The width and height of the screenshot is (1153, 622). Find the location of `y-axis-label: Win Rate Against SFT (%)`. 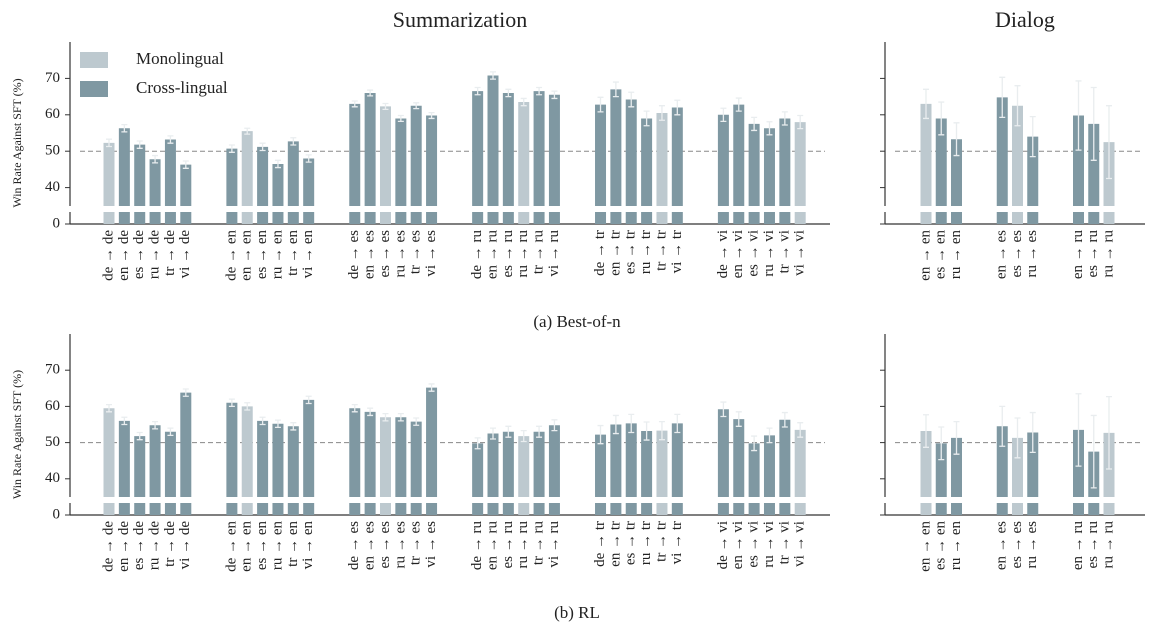

y-axis-label: Win Rate Against SFT (%) is located at coordinates (17, 142).